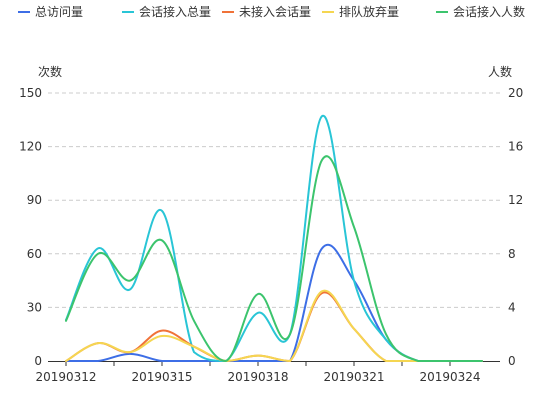 This screenshot has height=420, width=550. I want to click on legend-item-4: 会话接入人数, so click(480, 11).